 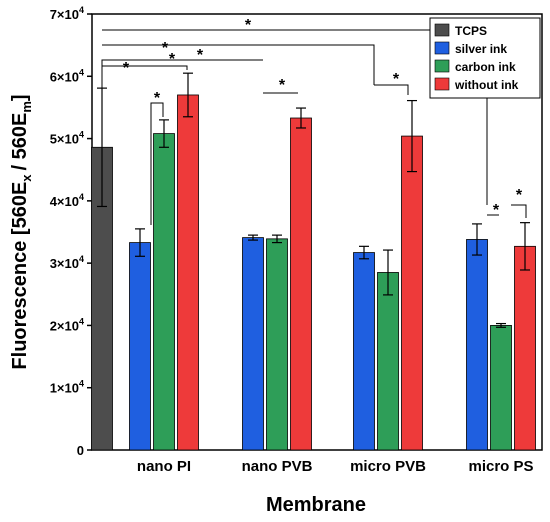 I want to click on legend: TCPS silver ink carbon ink without ink, so click(x=485, y=58).